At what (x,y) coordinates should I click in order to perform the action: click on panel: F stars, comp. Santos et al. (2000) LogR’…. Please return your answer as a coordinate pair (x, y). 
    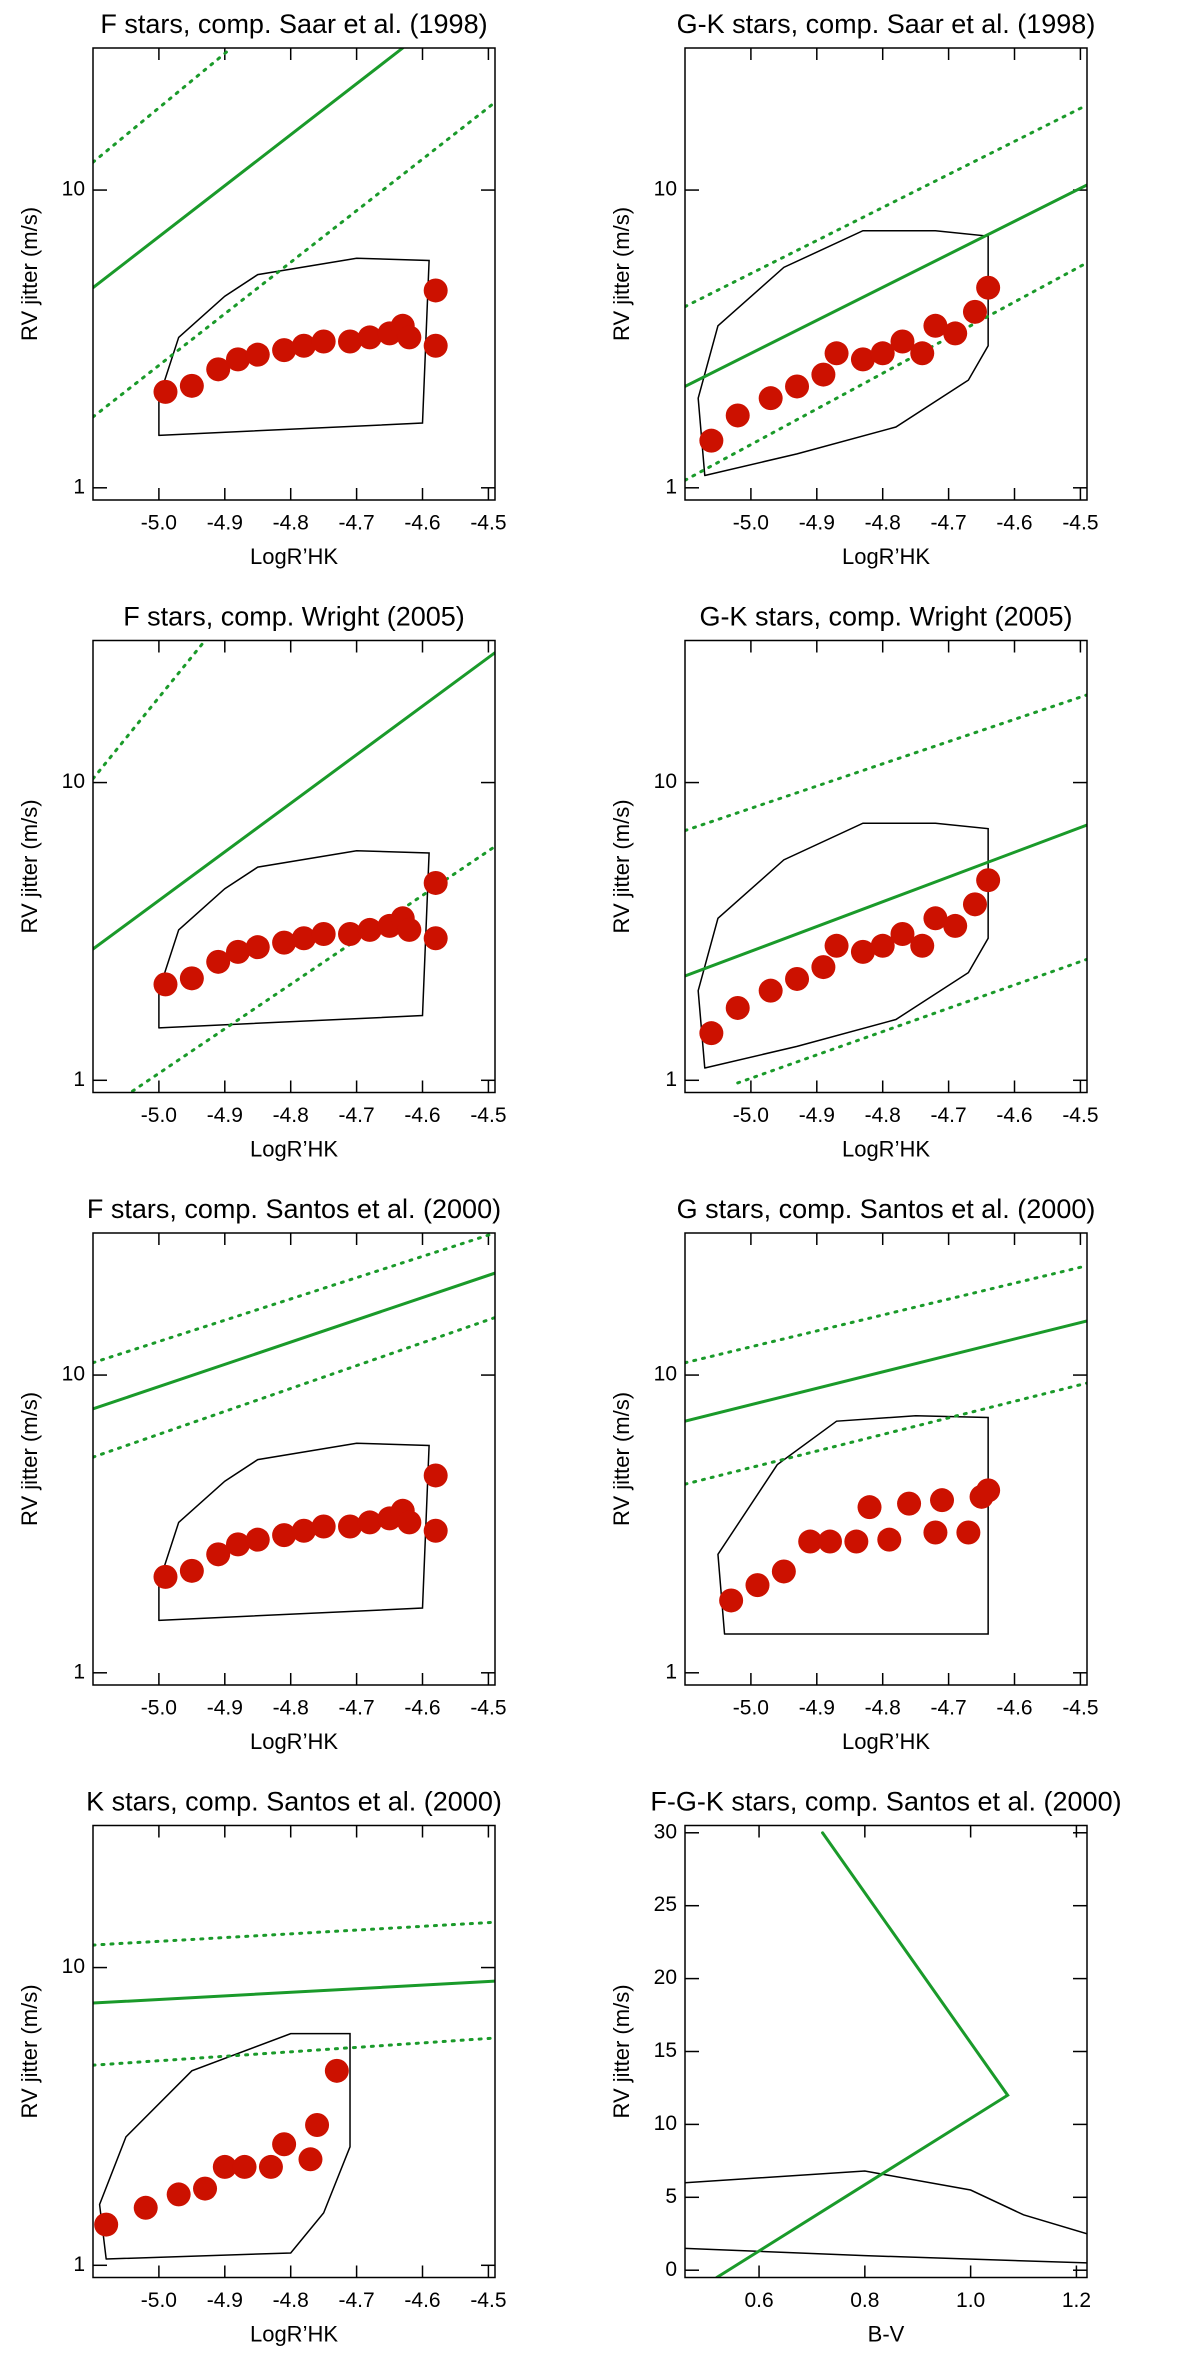
    Looking at the image, I should click on (262, 1474).